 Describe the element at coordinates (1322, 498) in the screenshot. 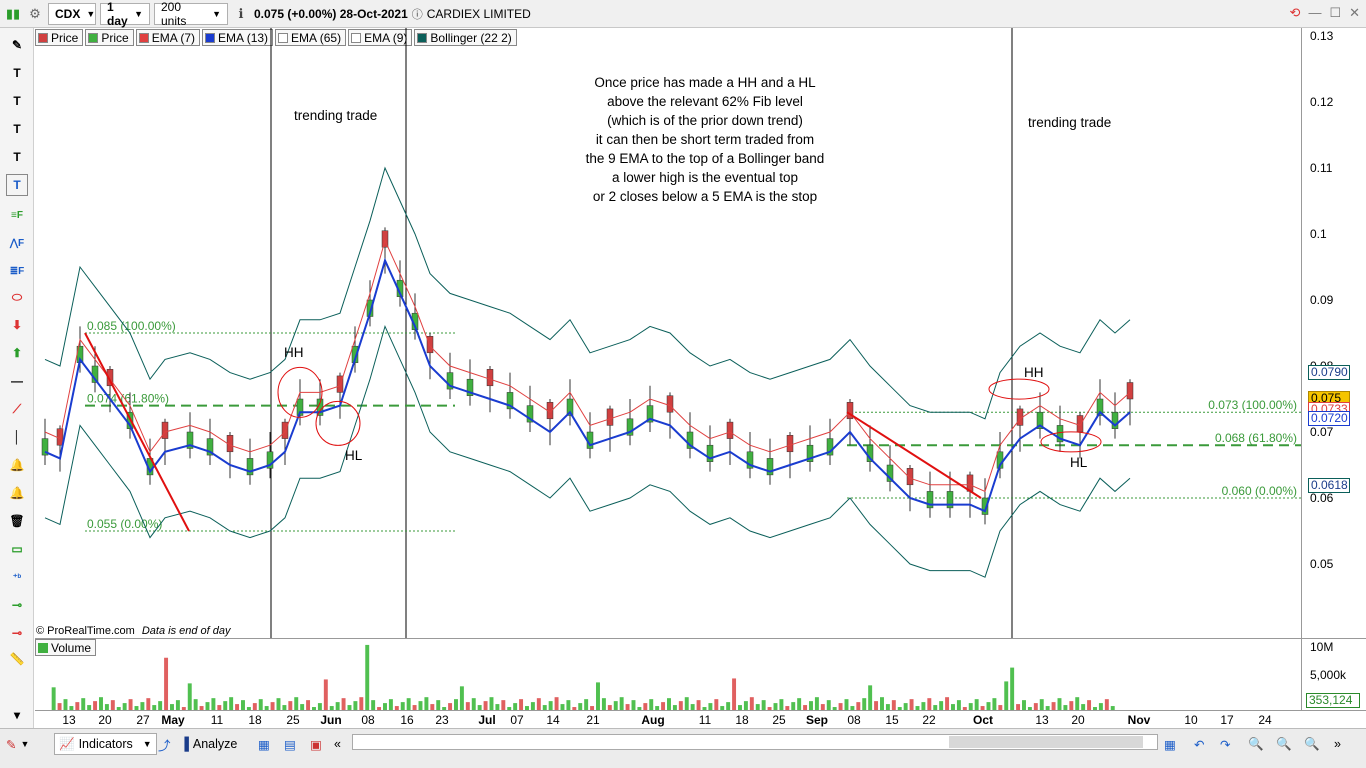

I see `price-tick: 0.06` at that location.